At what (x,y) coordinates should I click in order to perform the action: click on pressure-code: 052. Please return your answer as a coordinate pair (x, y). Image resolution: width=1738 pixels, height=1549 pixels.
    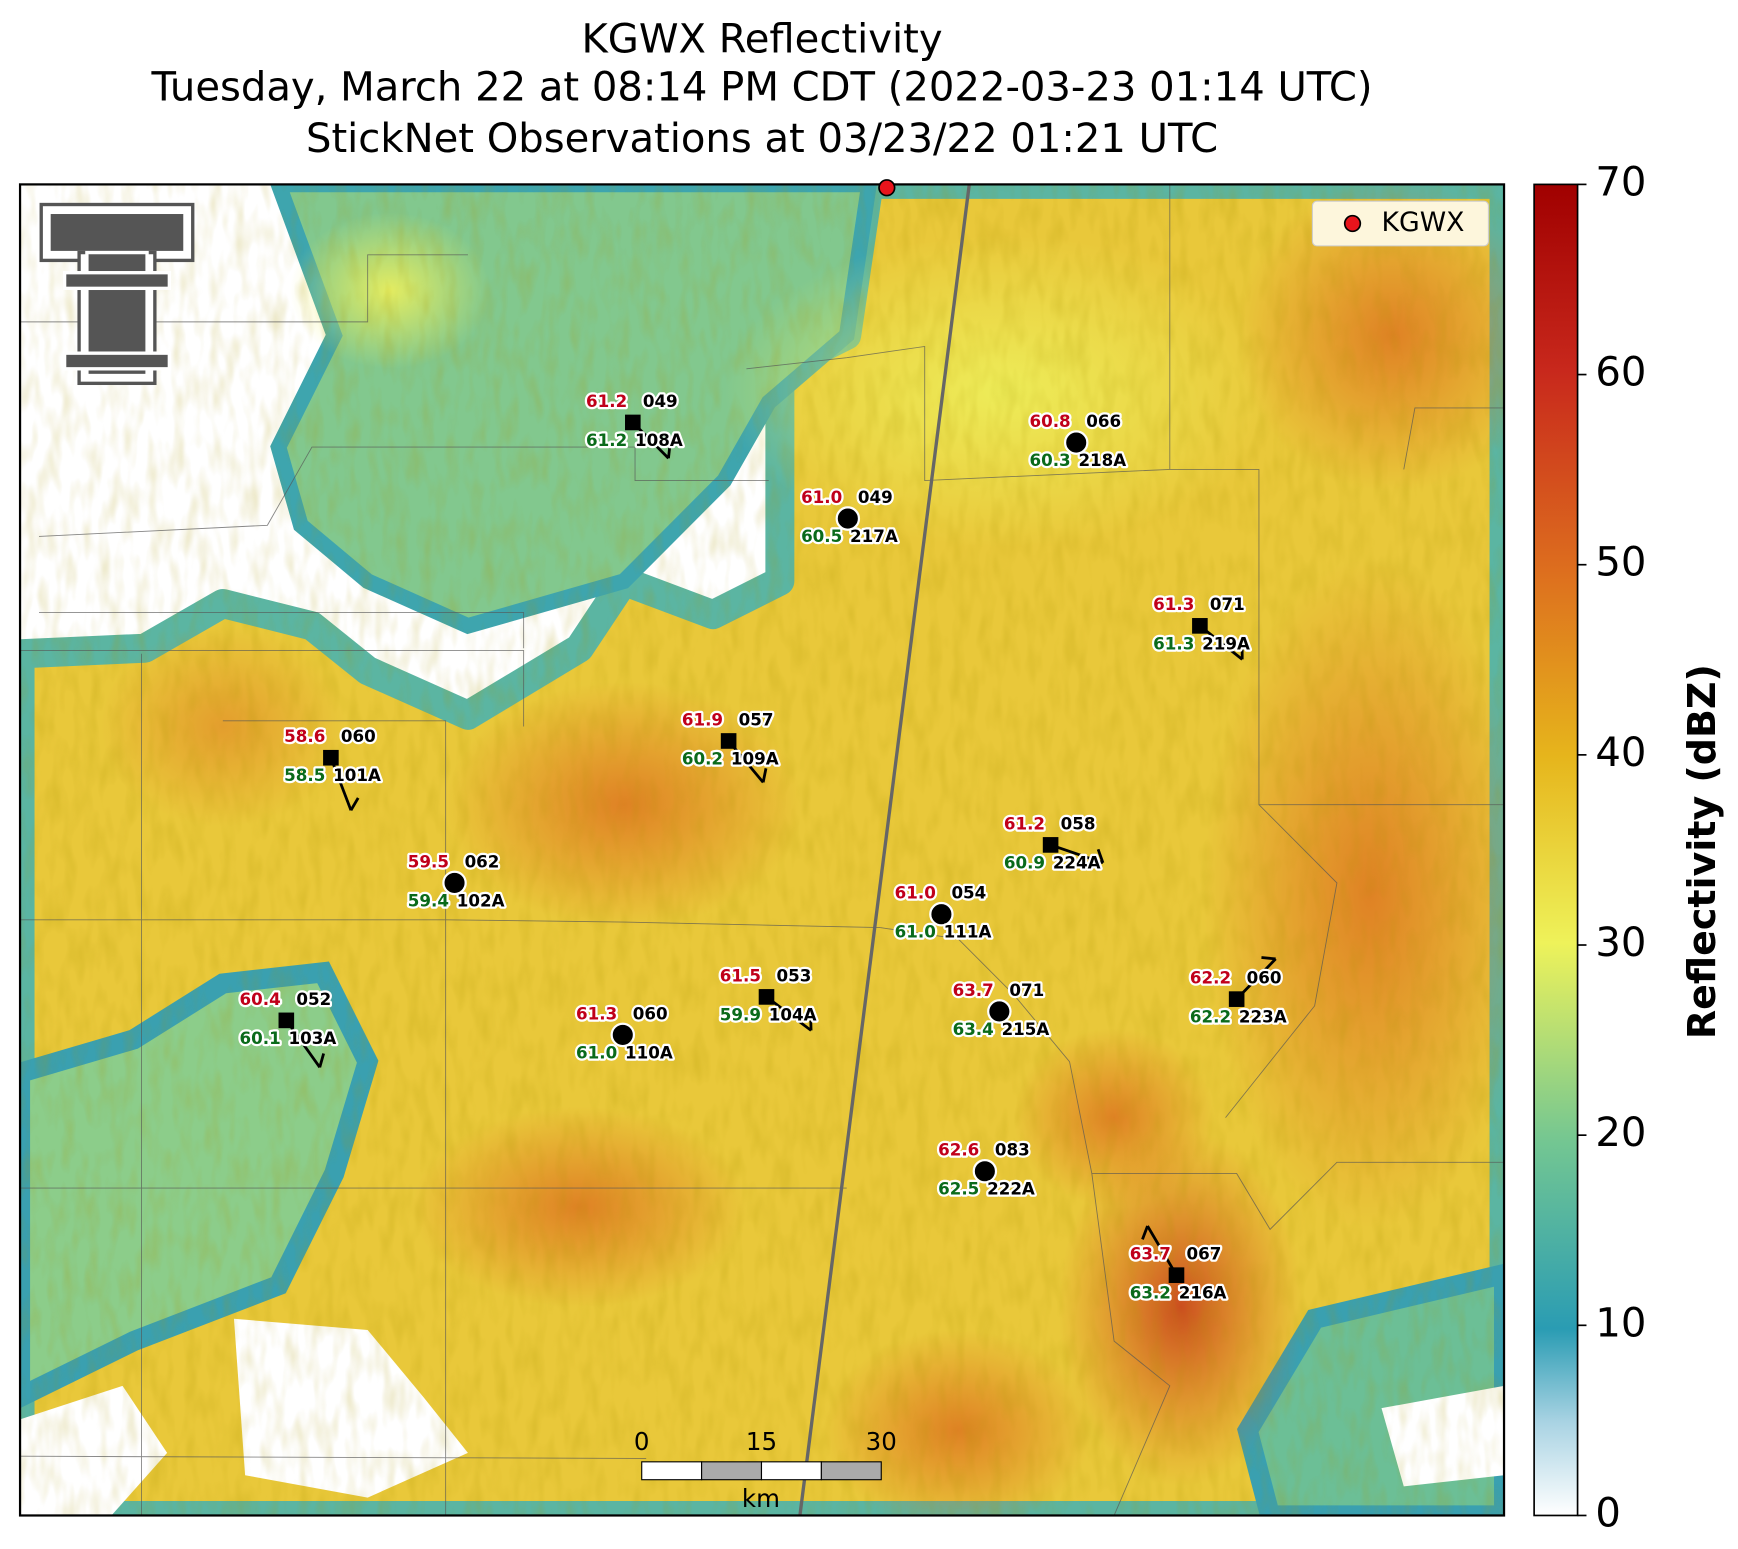
    Looking at the image, I should click on (313, 999).